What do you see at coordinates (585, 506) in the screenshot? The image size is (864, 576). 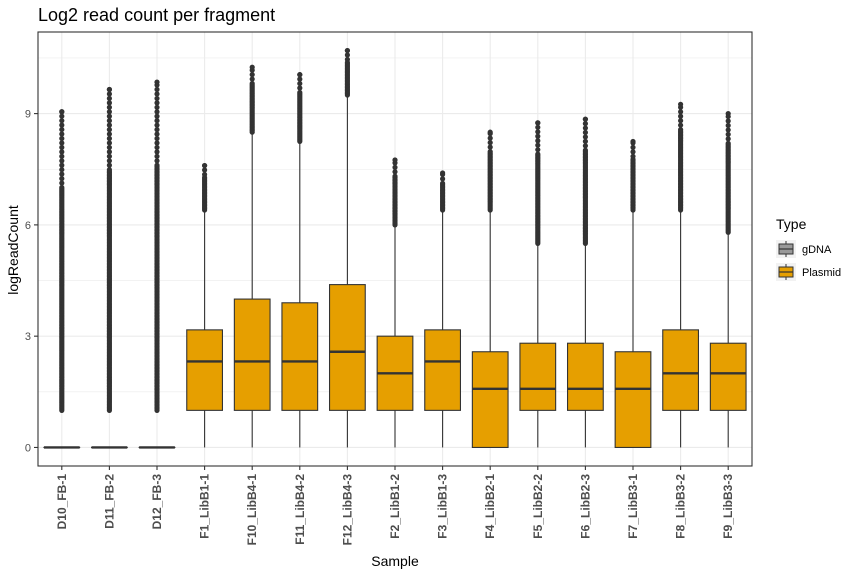 I see `x-tick-label: F6_LibB2-3` at bounding box center [585, 506].